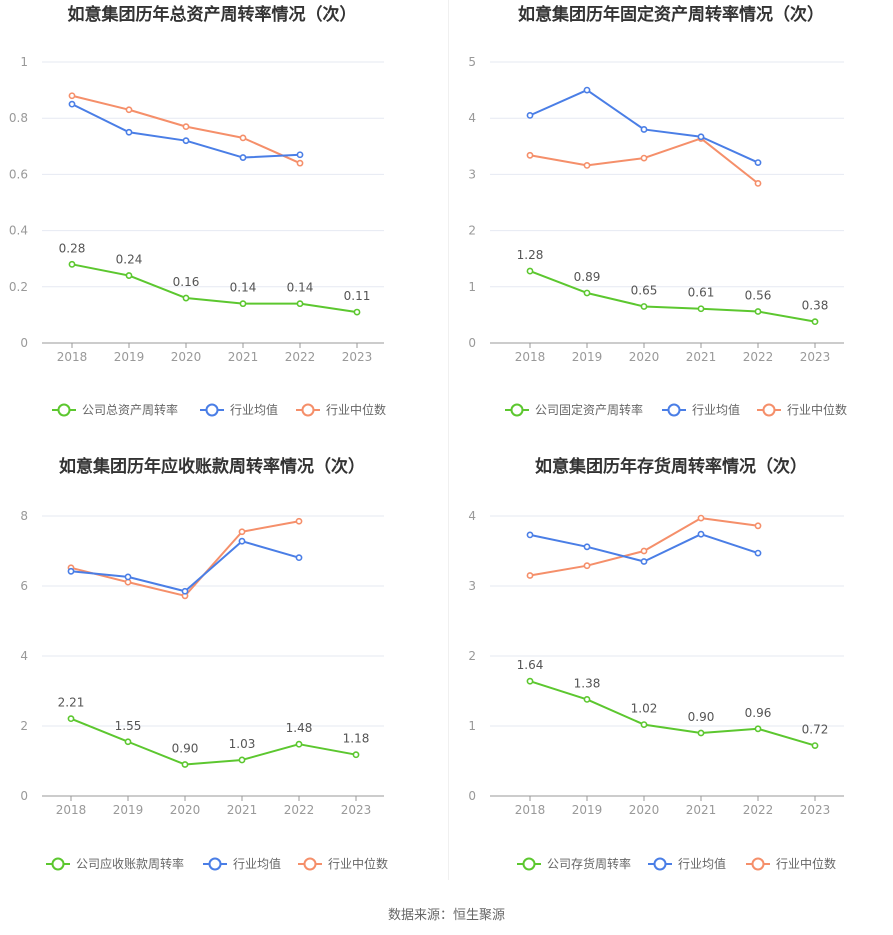  Describe the element at coordinates (115, 409) in the screenshot. I see `legend-item-company: 公司总资产周转率` at that location.